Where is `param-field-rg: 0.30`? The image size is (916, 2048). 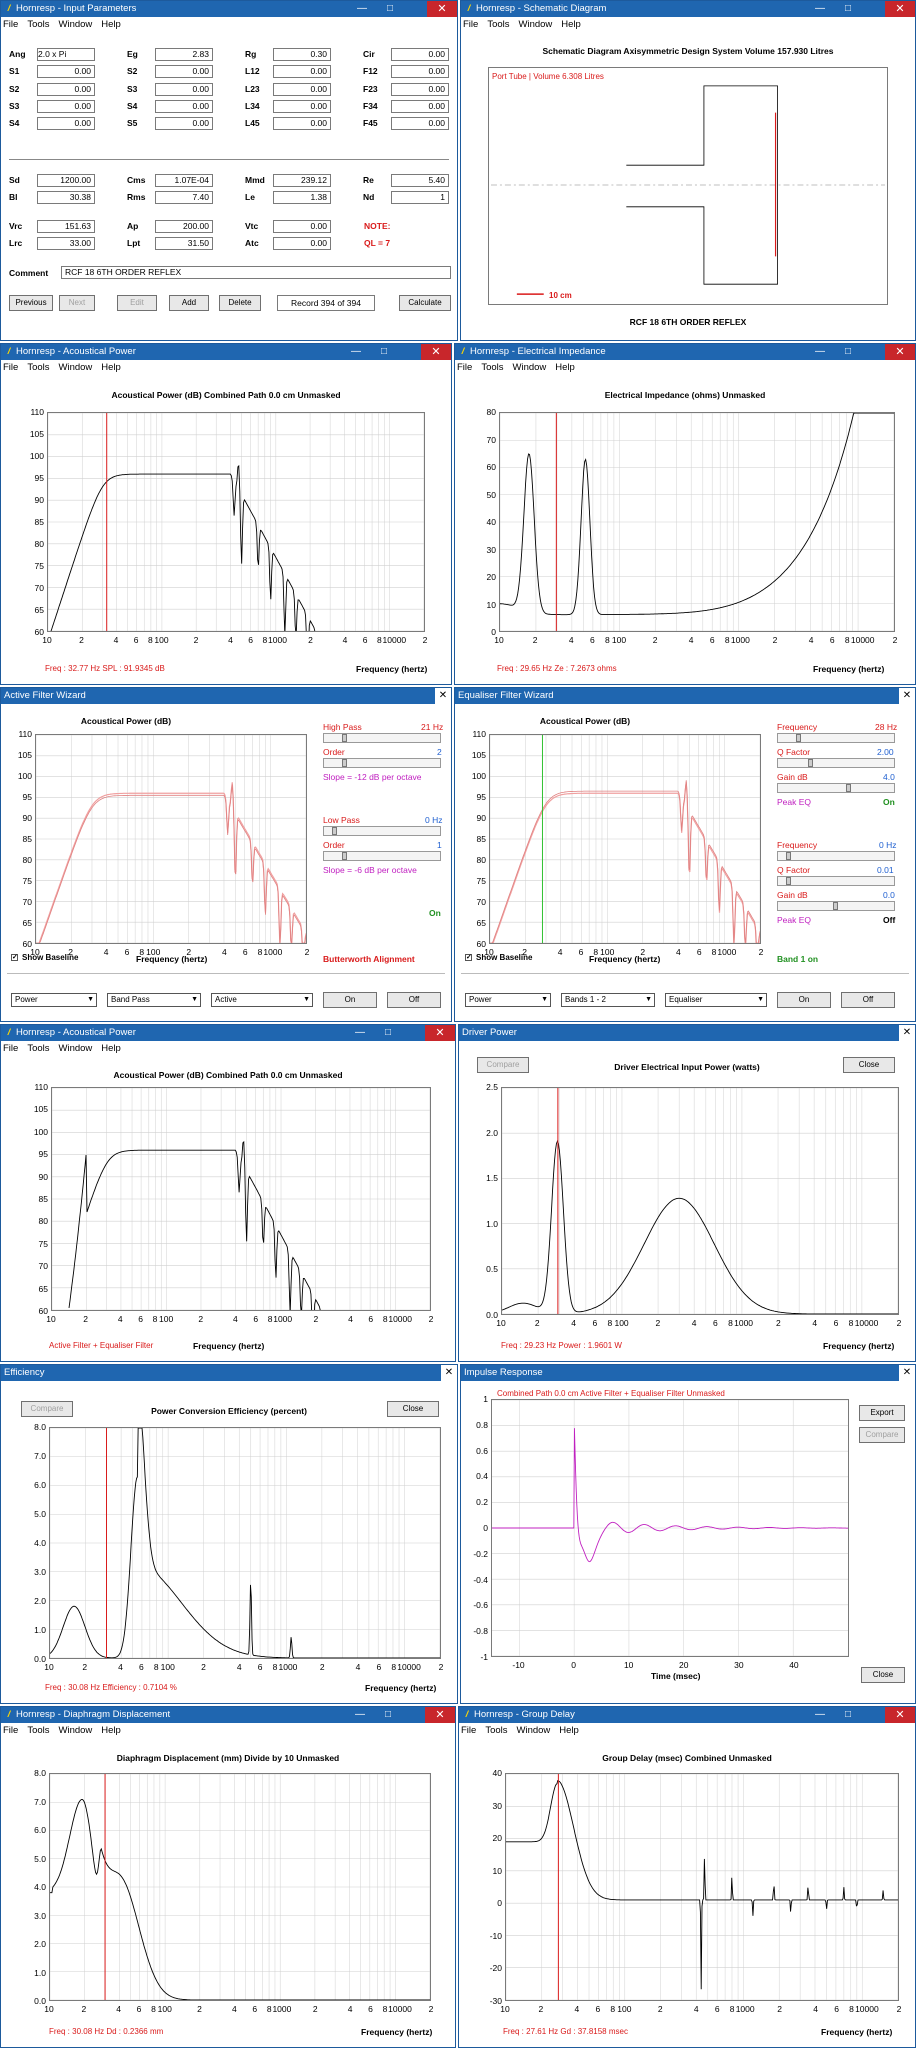 param-field-rg: 0.30 is located at coordinates (302, 54).